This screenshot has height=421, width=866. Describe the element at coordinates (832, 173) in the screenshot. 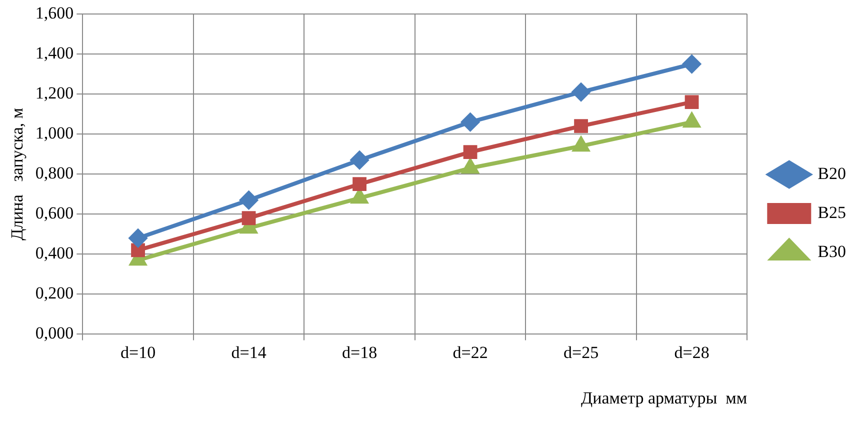

I see `legend-label: B20` at that location.